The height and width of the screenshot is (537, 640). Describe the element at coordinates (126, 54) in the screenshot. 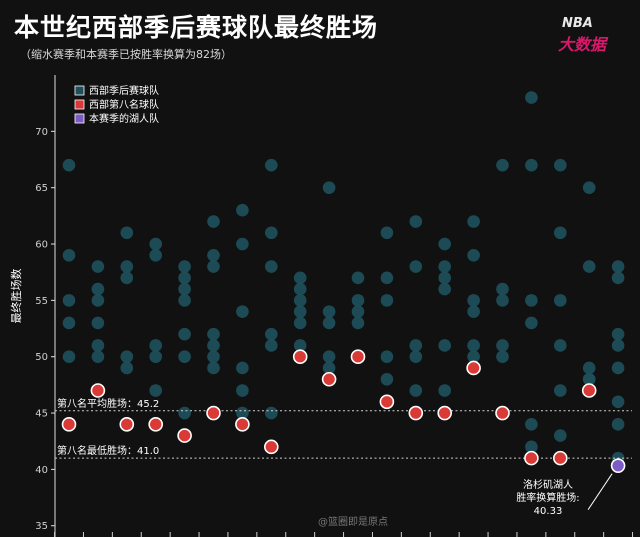

I see `chart-subtitle: （缩水赛季和本赛季已按胜率换算为82场）` at that location.